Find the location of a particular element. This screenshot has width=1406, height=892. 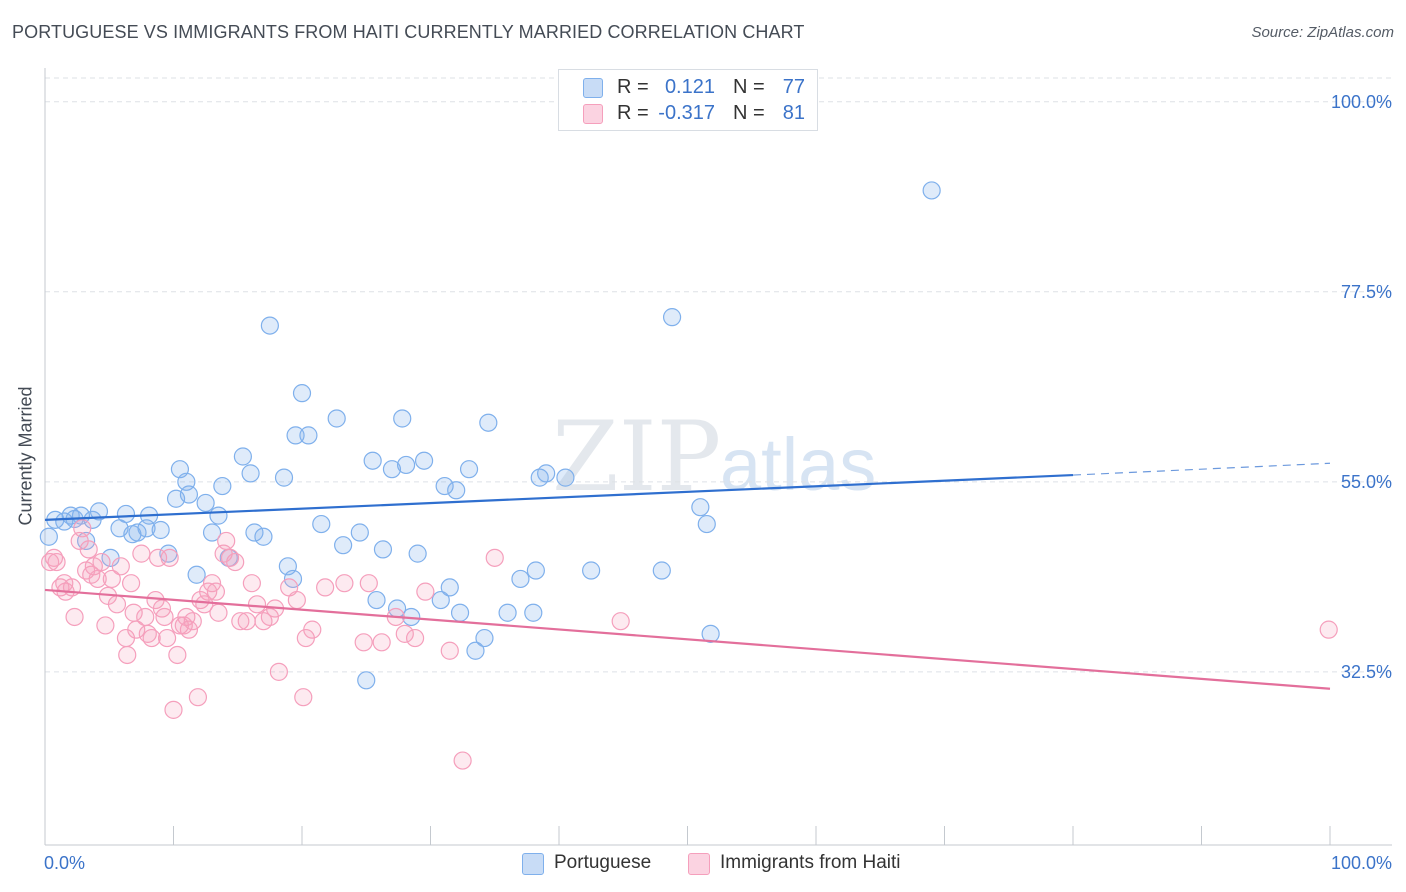

portuguese-trend-extension is located at coordinates (1201, 469).